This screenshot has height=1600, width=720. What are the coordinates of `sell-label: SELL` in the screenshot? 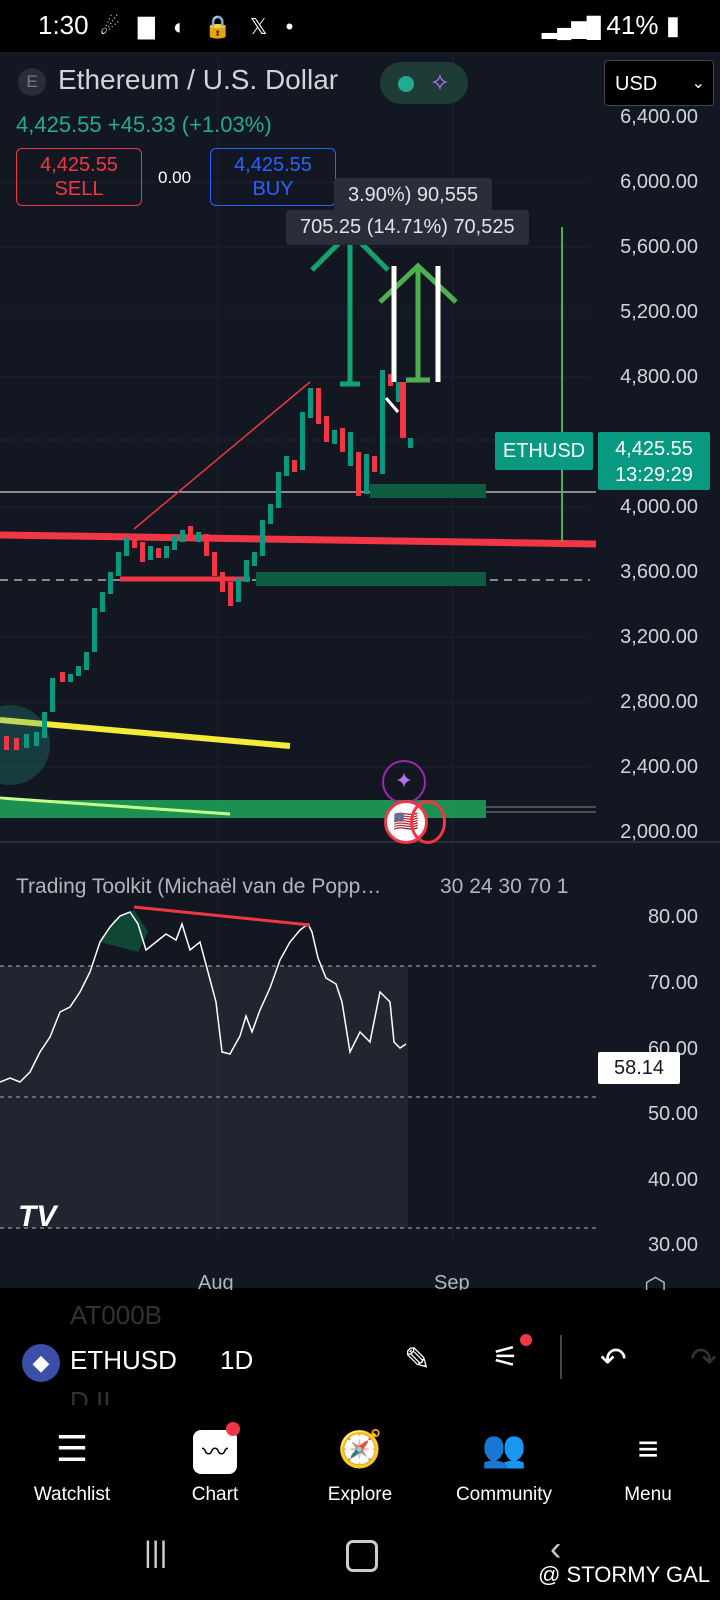 It's located at (79, 189).